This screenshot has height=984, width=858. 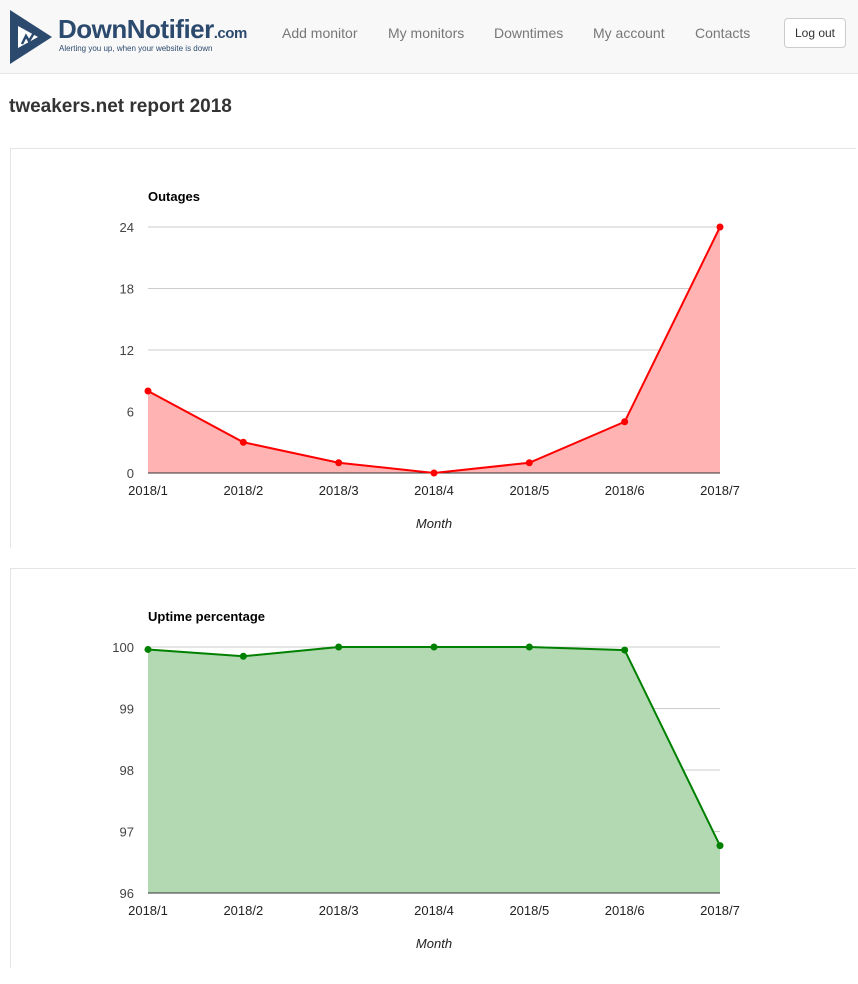 I want to click on nav-my-account: My account, so click(x=629, y=33).